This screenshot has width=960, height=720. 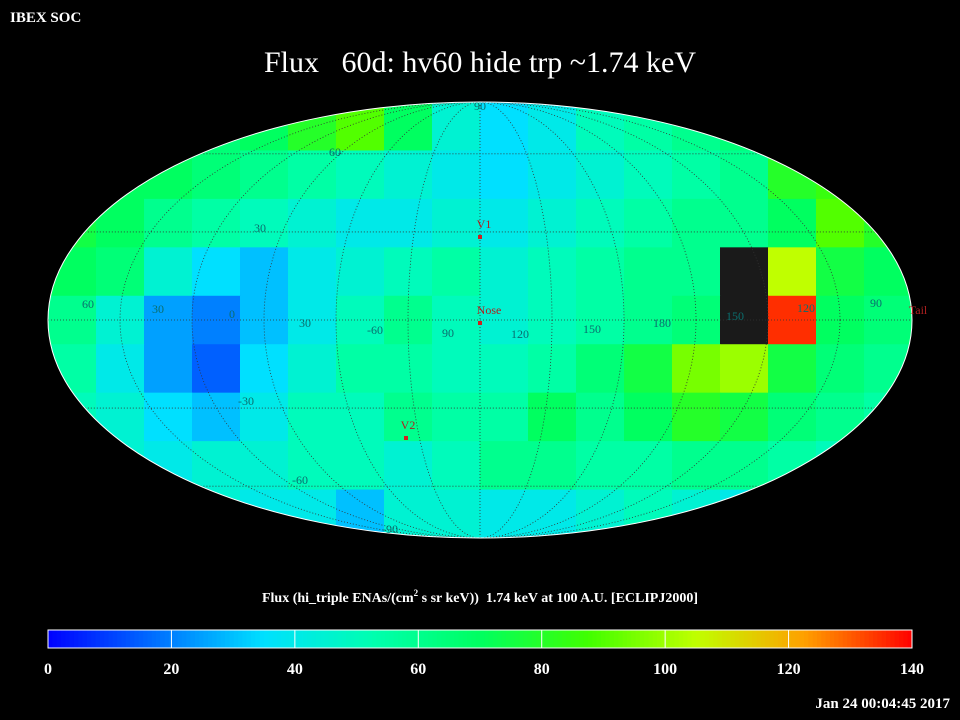 I want to click on lon-label: 150, so click(x=735, y=316).